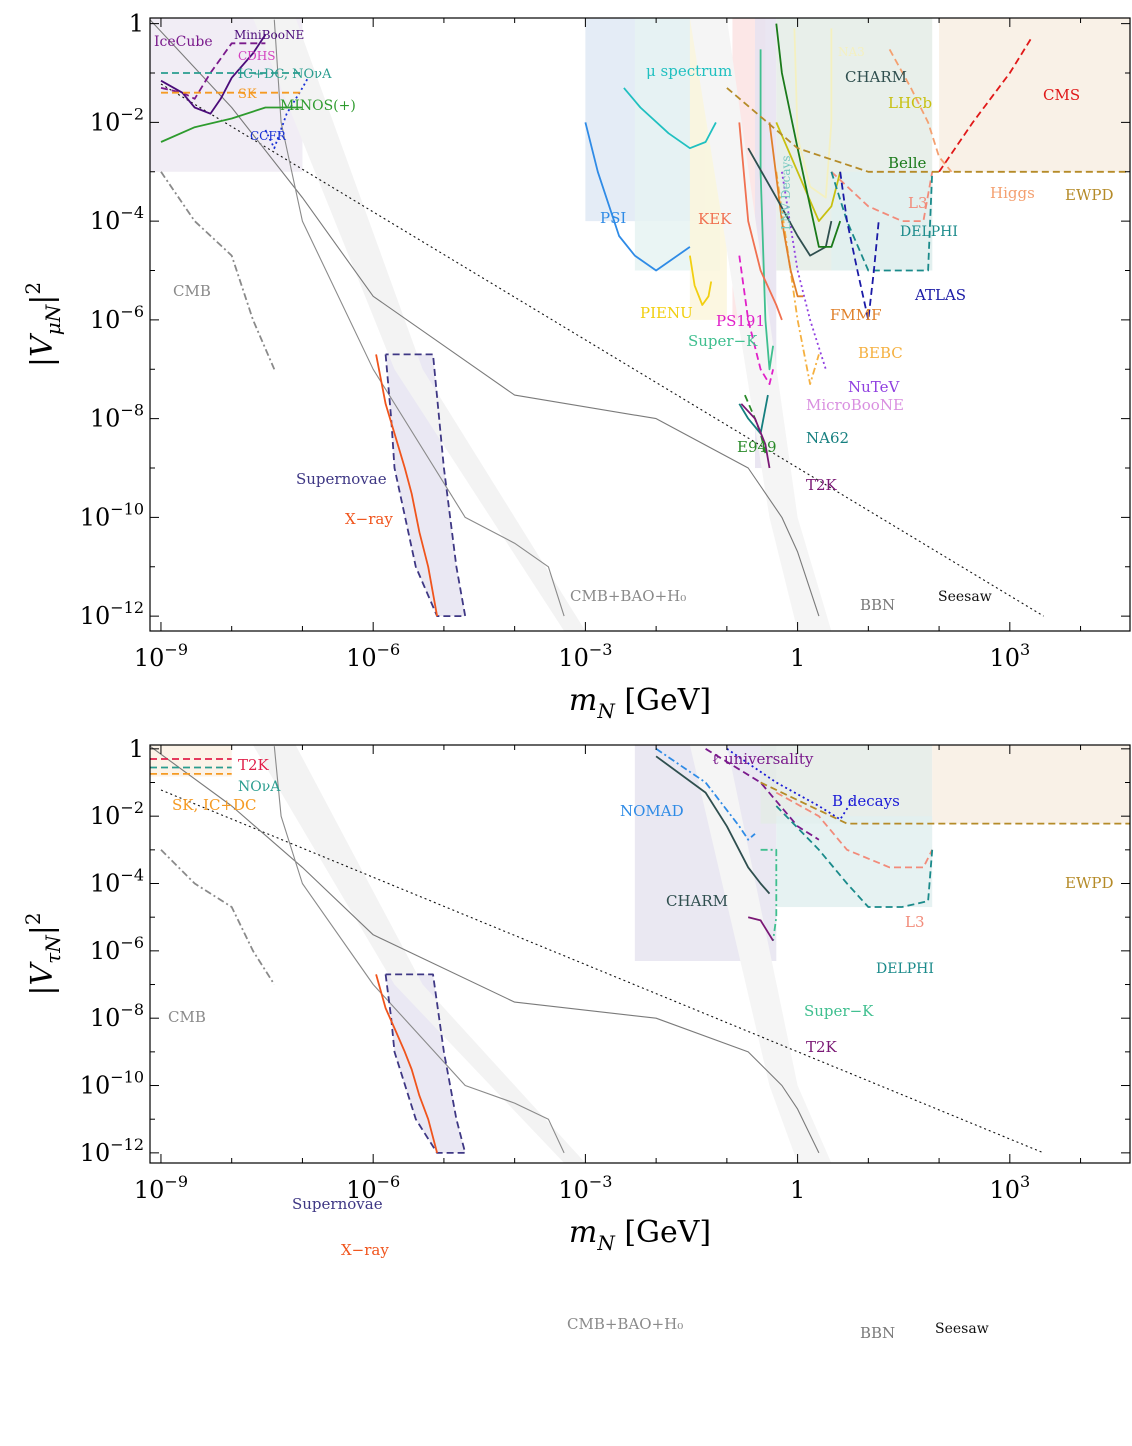 This screenshot has height=1446, width=1132. Describe the element at coordinates (827, 438) in the screenshot. I see `curve-label: NA62` at that location.